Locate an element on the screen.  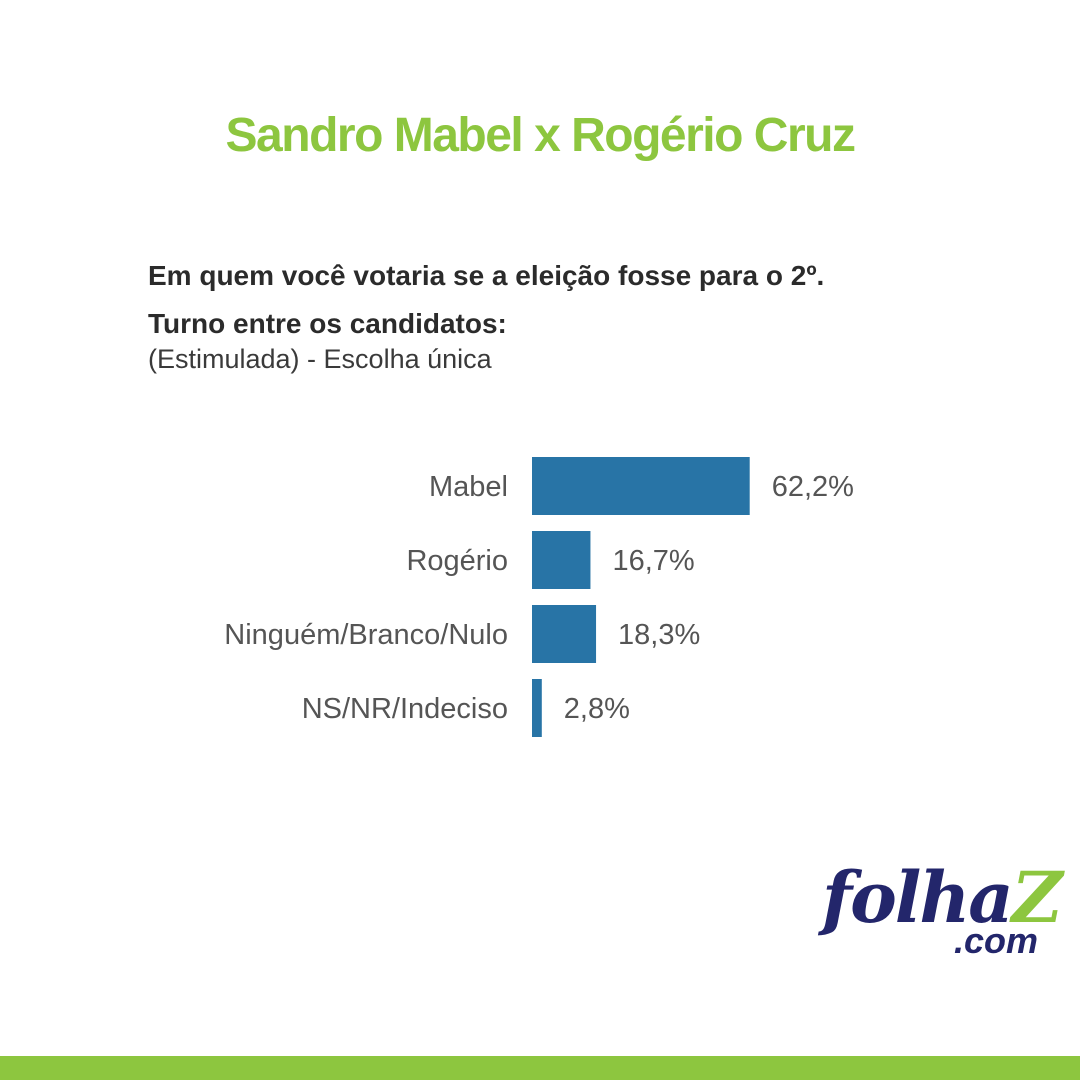
question-subtitle: (Estimulada) - Escolha única is located at coordinates (320, 359).